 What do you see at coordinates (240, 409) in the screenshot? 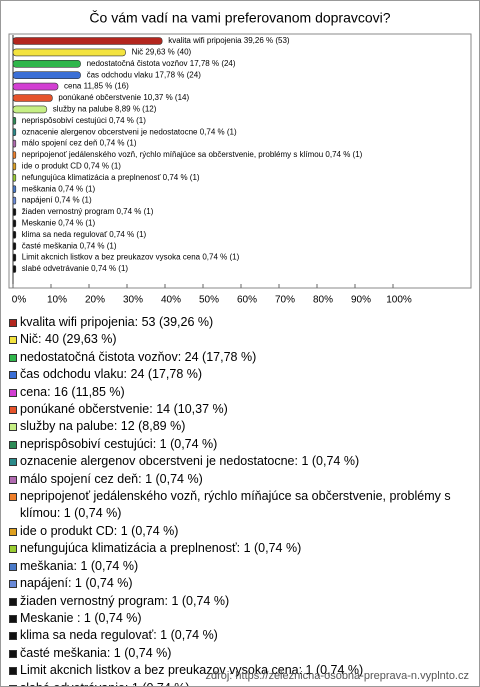
I see `legend-item: ponúkané občerstvenie: 14 (10,37 %)` at bounding box center [240, 409].